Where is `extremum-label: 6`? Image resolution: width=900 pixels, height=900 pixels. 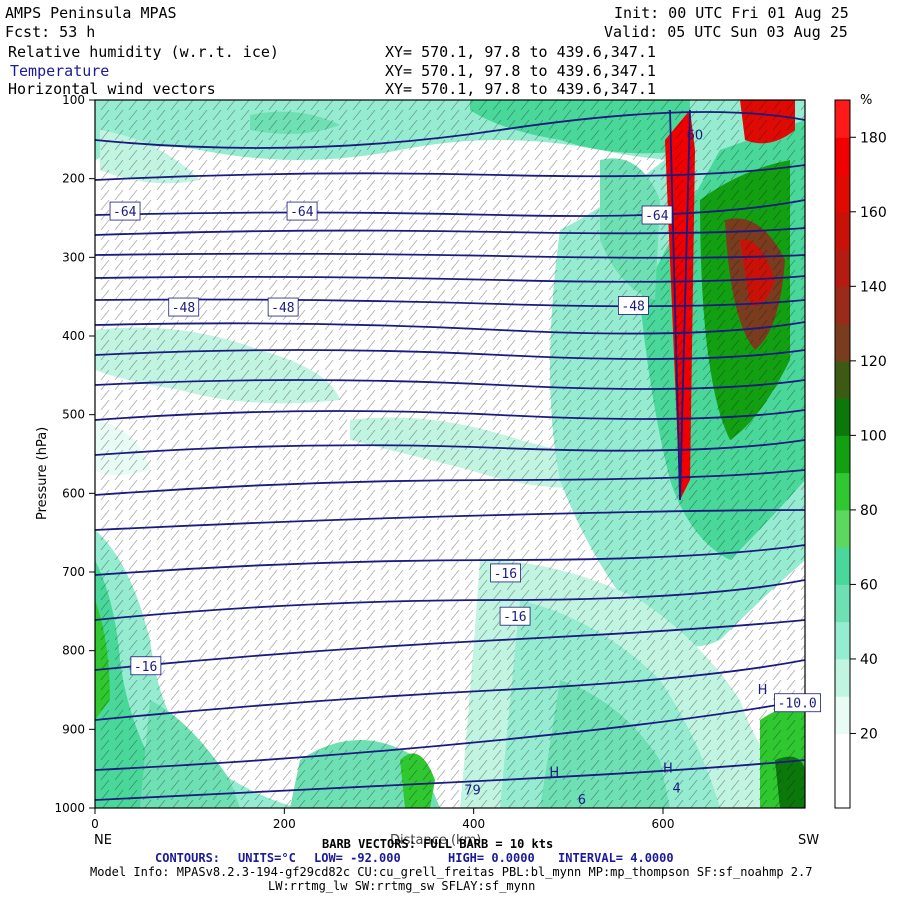 extremum-label: 6 is located at coordinates (582, 800).